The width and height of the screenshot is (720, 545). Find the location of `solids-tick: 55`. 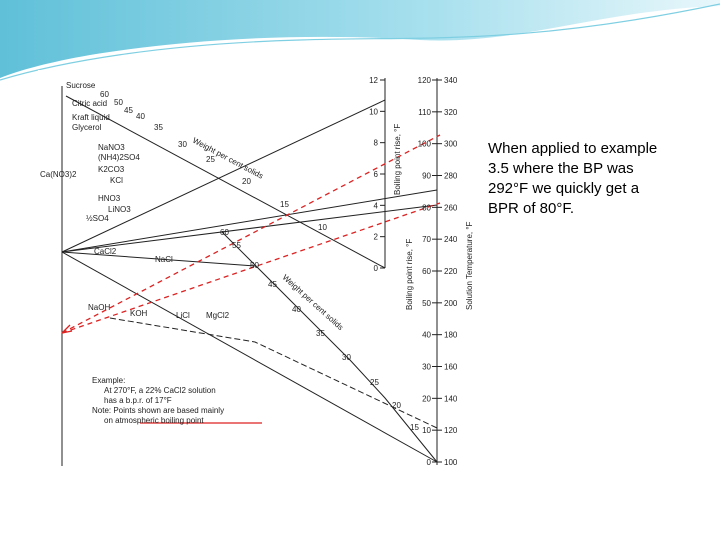

solids-tick: 55 is located at coordinates (236, 245).